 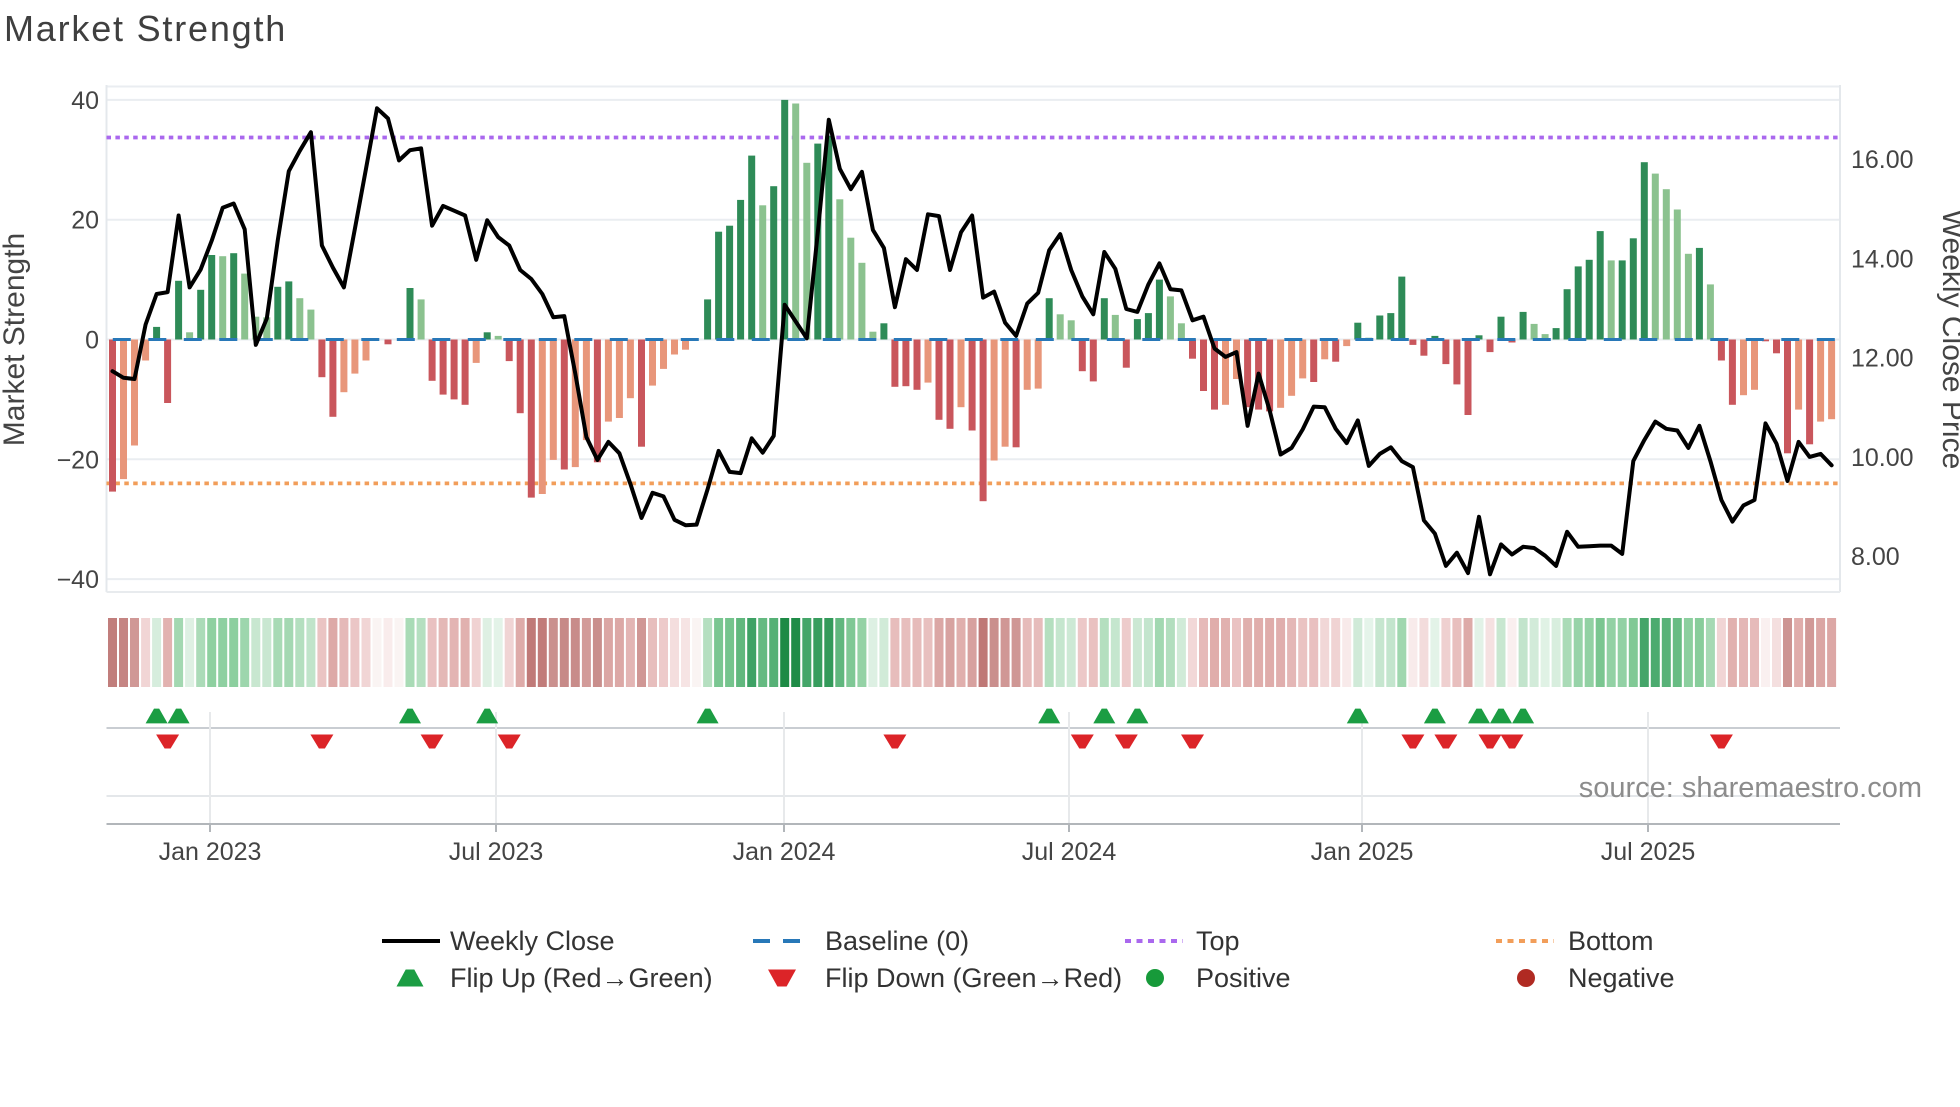 What do you see at coordinates (581, 978) in the screenshot?
I see `svg-text: Flip Up (Red→Green)` at bounding box center [581, 978].